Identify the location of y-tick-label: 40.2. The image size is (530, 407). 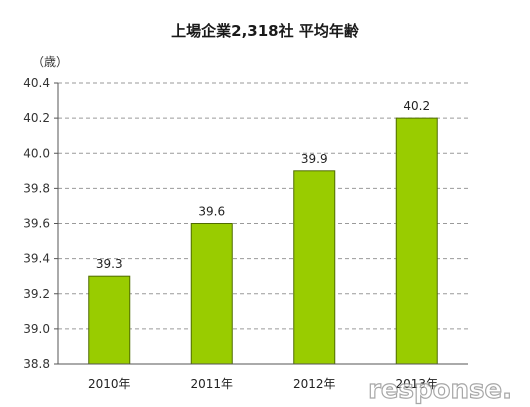
(36, 118).